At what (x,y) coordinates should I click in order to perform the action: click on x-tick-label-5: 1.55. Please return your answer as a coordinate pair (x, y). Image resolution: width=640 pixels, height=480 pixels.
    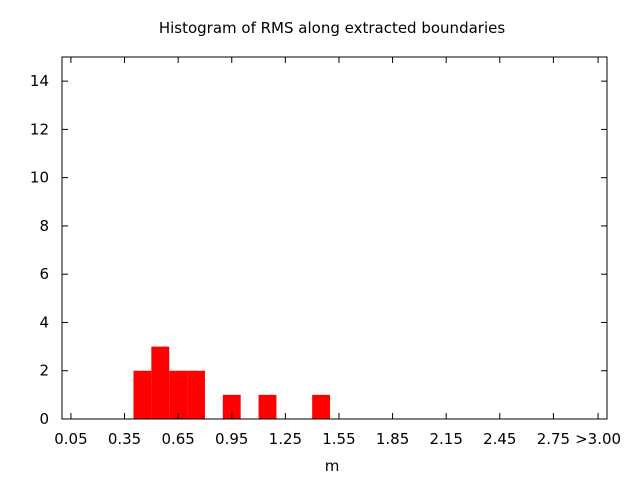
    Looking at the image, I should click on (338, 439).